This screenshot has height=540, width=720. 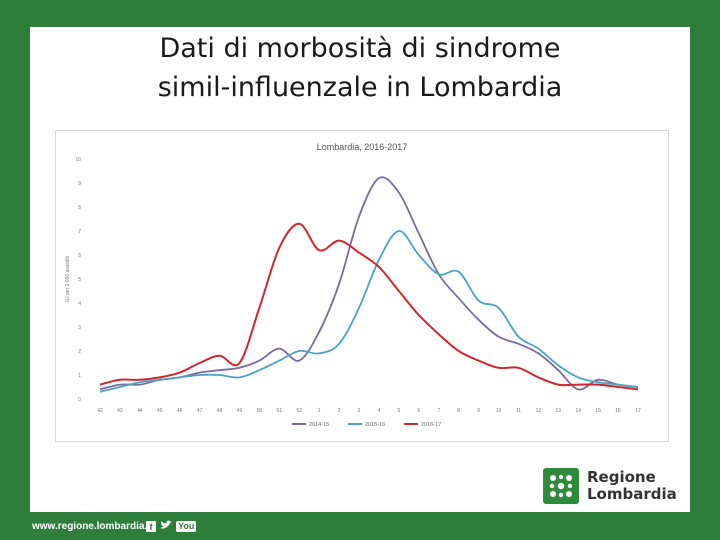 What do you see at coordinates (621, 477) in the screenshot?
I see `logo-line-1: Regione` at bounding box center [621, 477].